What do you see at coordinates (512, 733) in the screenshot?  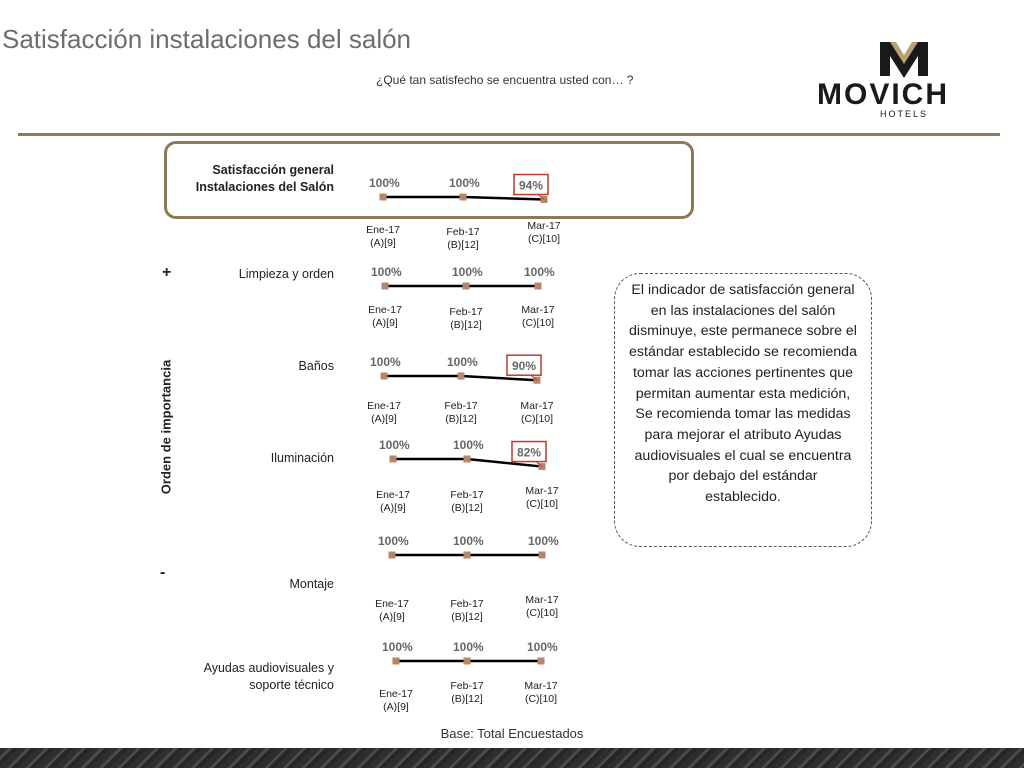 I see `base-note: Base: Total Encuestados` at bounding box center [512, 733].